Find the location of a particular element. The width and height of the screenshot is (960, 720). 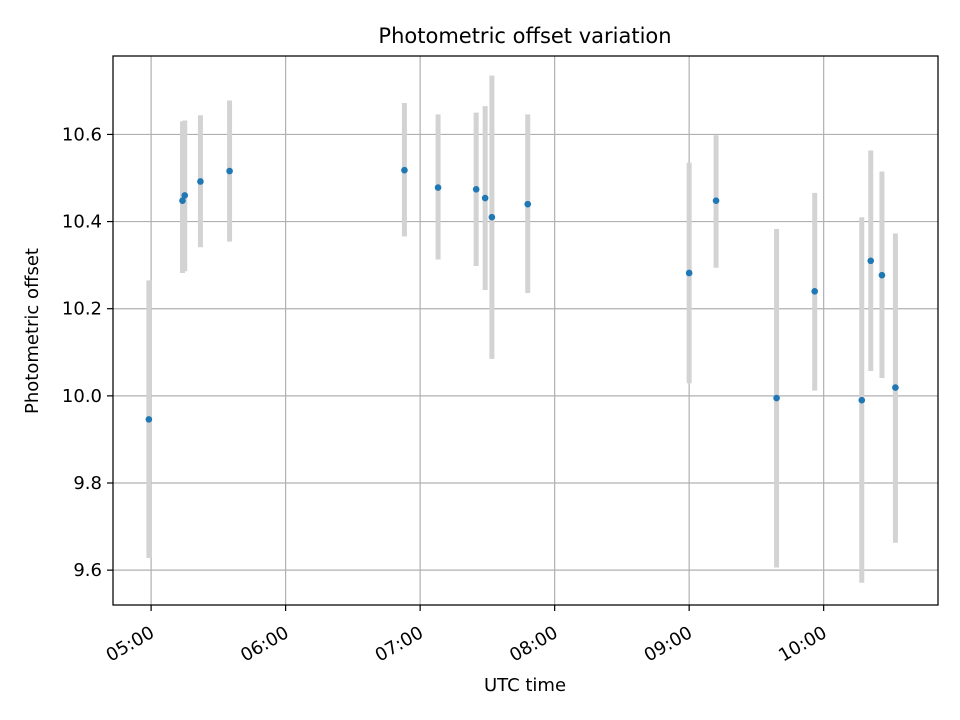

y-tick-label: 10.0 is located at coordinates (82, 396).